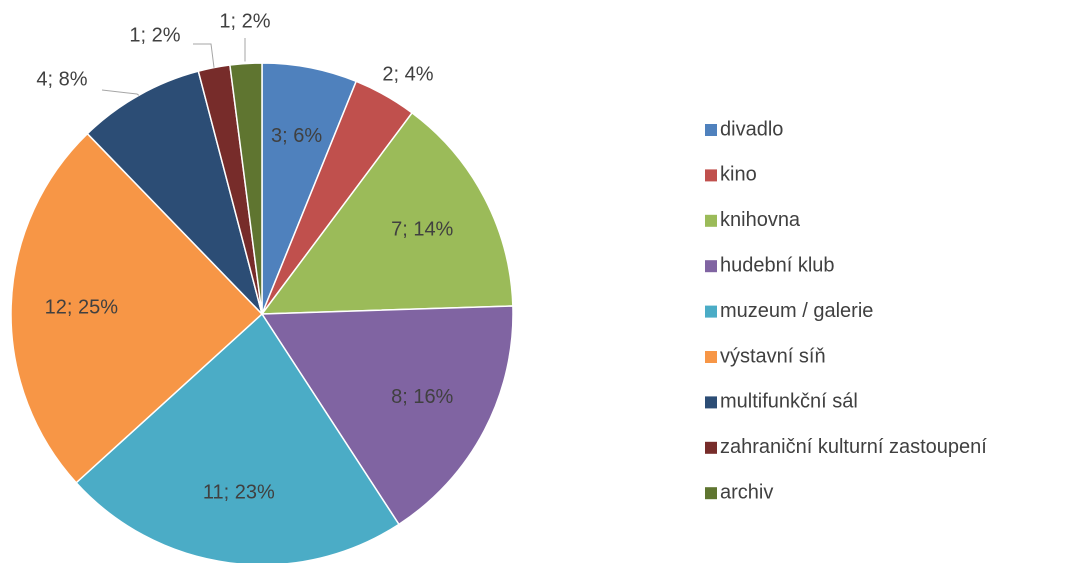 Image resolution: width=1085 pixels, height=563 pixels. I want to click on data-label: 12; 25%, so click(82, 307).